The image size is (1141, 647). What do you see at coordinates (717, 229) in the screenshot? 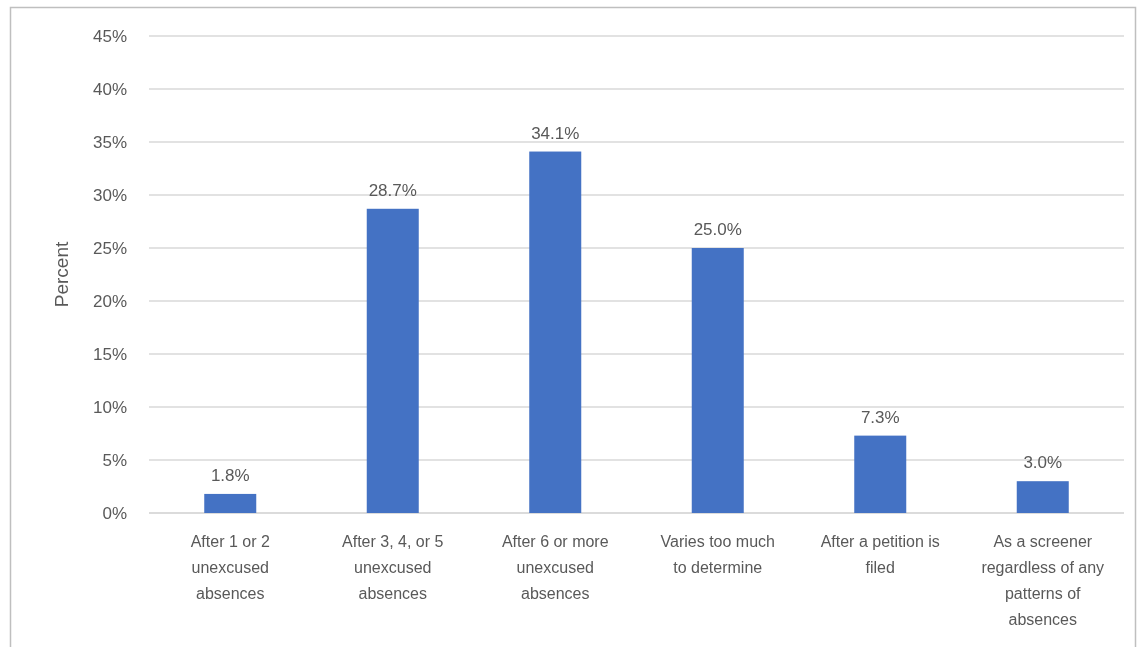
I see `data-label: 25.0%` at bounding box center [717, 229].